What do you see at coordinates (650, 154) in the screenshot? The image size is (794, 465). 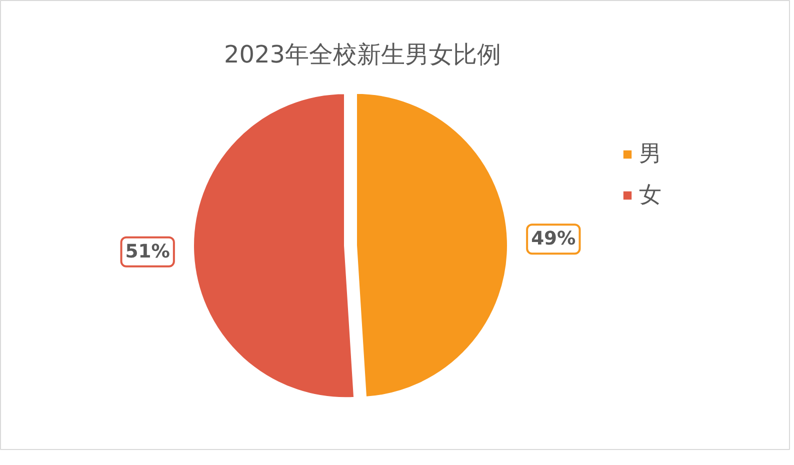 I see `legend-label: 男` at bounding box center [650, 154].